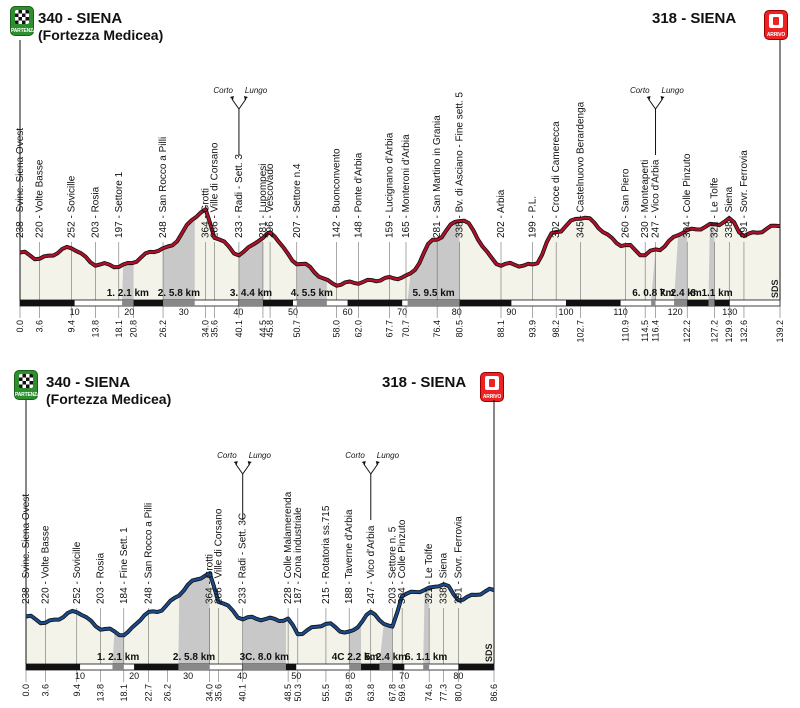 The height and width of the screenshot is (708, 800). What do you see at coordinates (243, 558) in the screenshot?
I see `place-label: 233 - Radi - Sett. 3C` at bounding box center [243, 558].